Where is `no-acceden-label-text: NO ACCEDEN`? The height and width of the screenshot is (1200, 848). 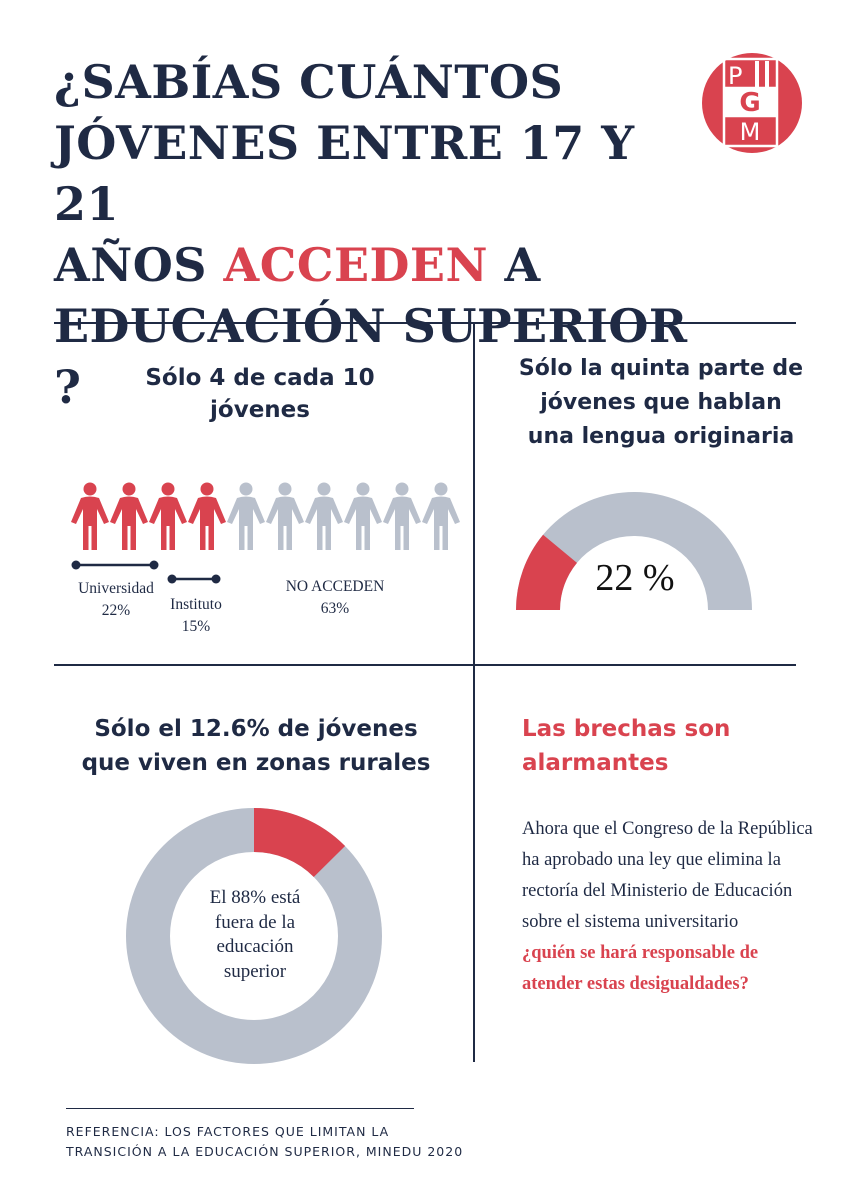
no-acceden-label-text: NO ACCEDEN is located at coordinates (335, 586).